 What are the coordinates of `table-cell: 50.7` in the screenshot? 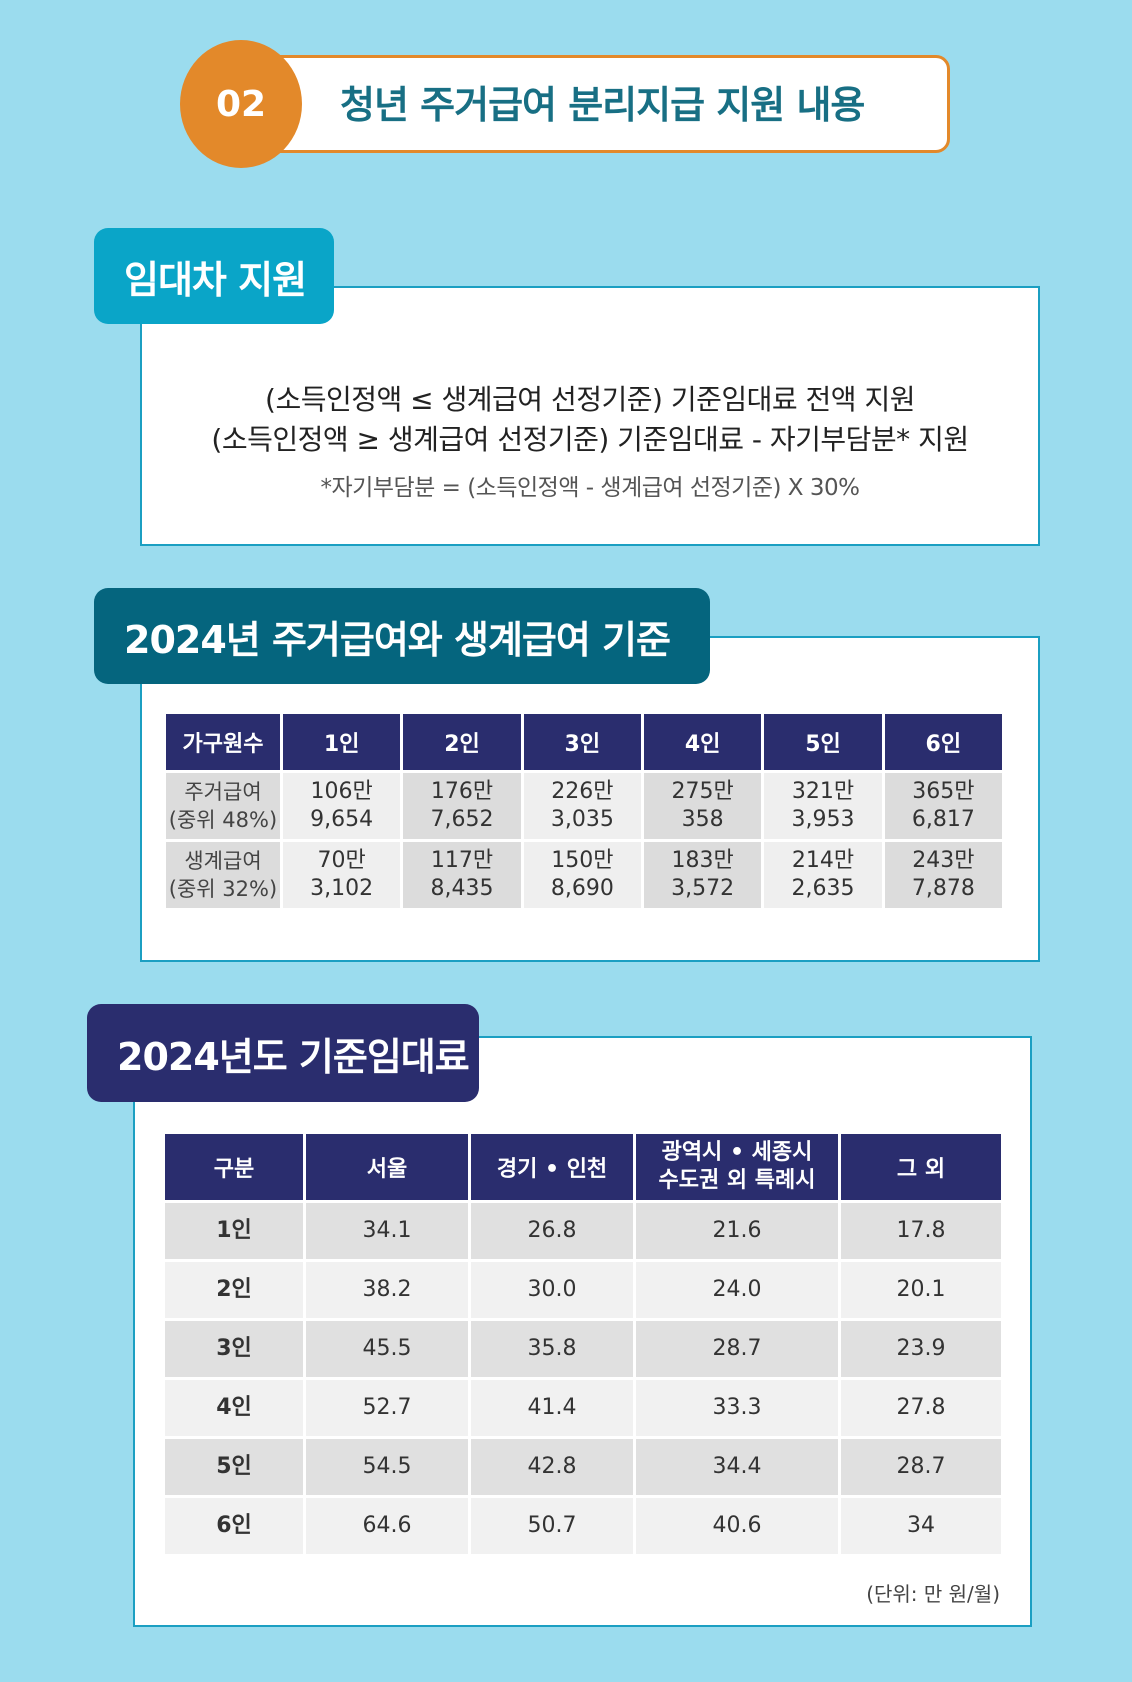 It's located at (552, 1526).